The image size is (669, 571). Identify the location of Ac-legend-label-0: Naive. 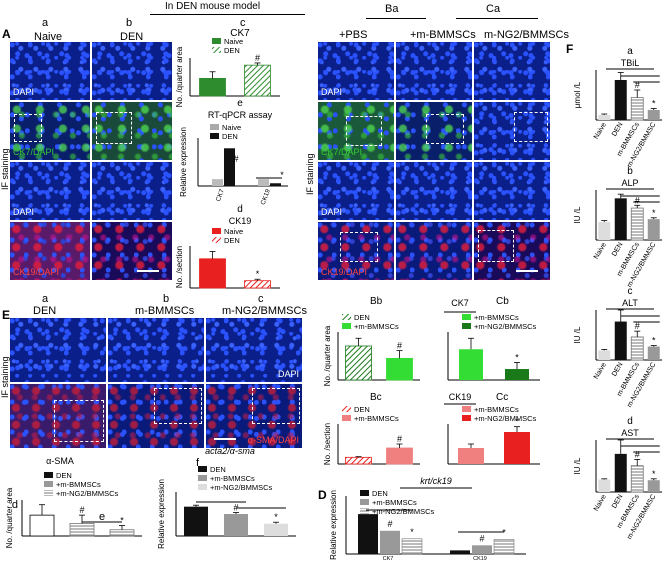
(233, 41).